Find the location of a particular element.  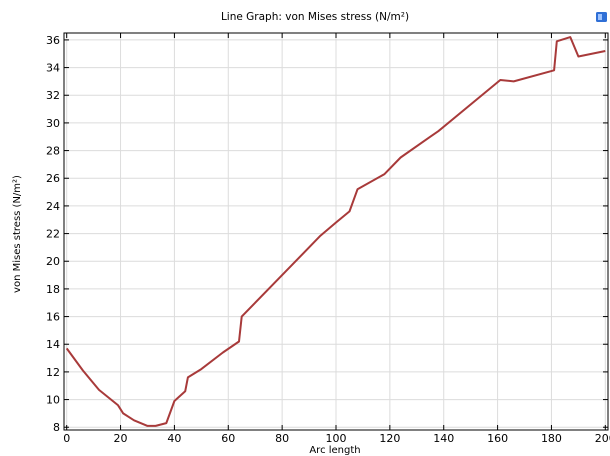

y-tick-label: 16 is located at coordinates (53, 317).